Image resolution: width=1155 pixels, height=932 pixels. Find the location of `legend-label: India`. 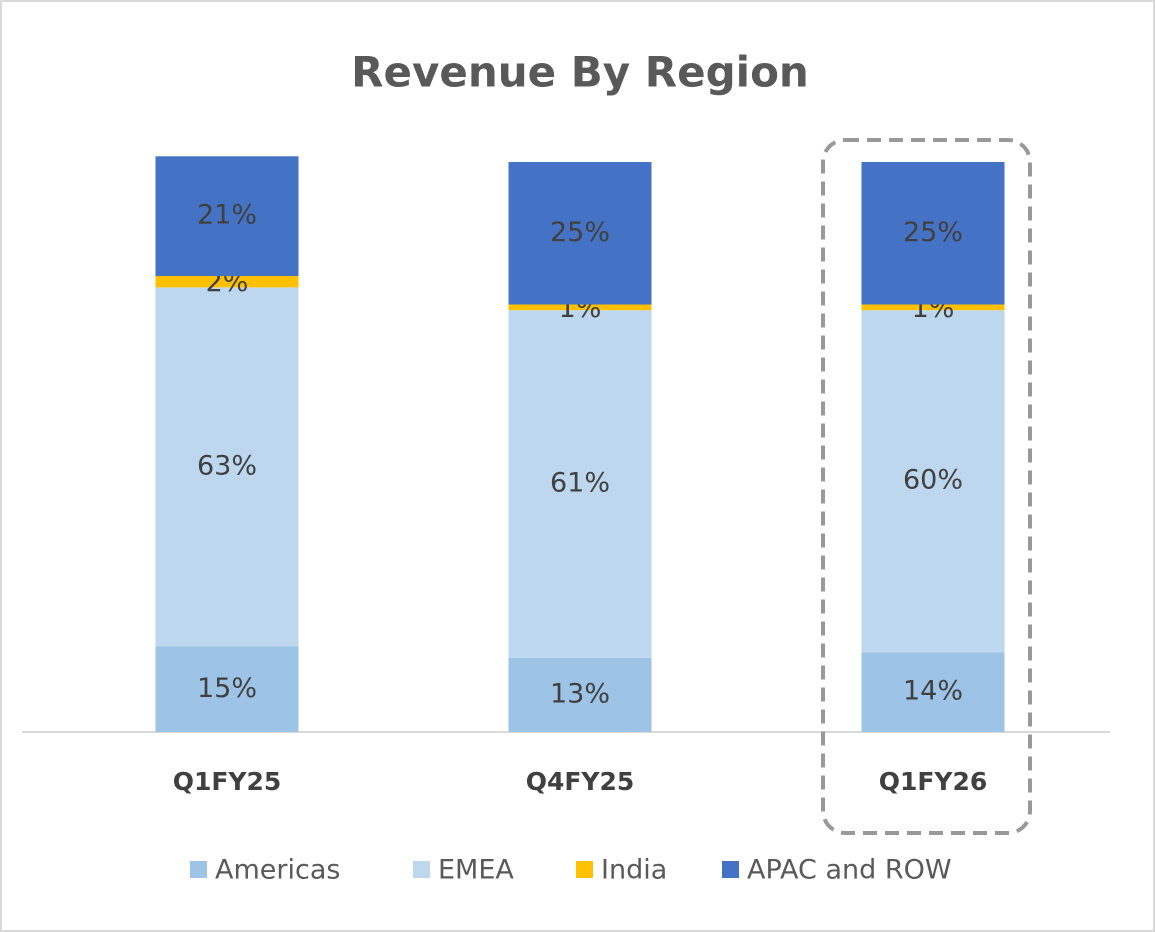

legend-label: India is located at coordinates (634, 870).